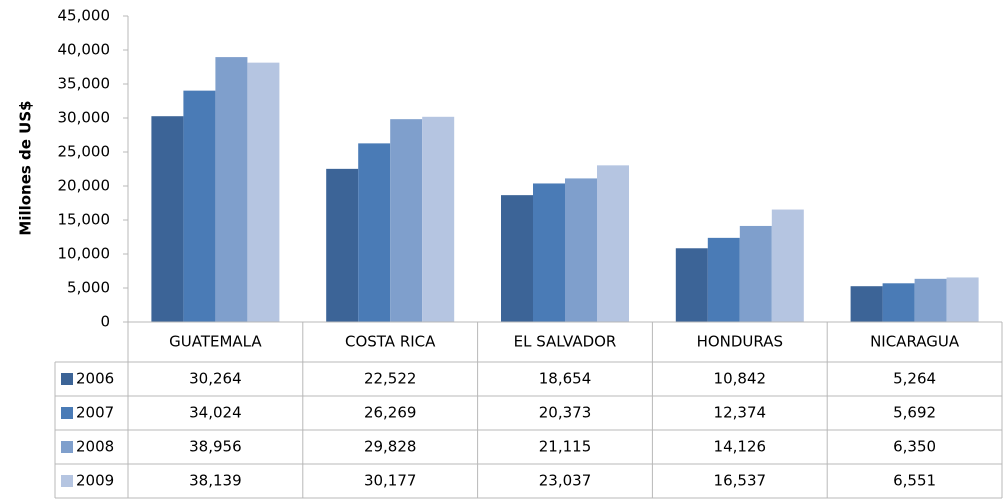 The image size is (1005, 503). What do you see at coordinates (84, 254) in the screenshot?
I see `y-tick-label: 10,000` at bounding box center [84, 254].